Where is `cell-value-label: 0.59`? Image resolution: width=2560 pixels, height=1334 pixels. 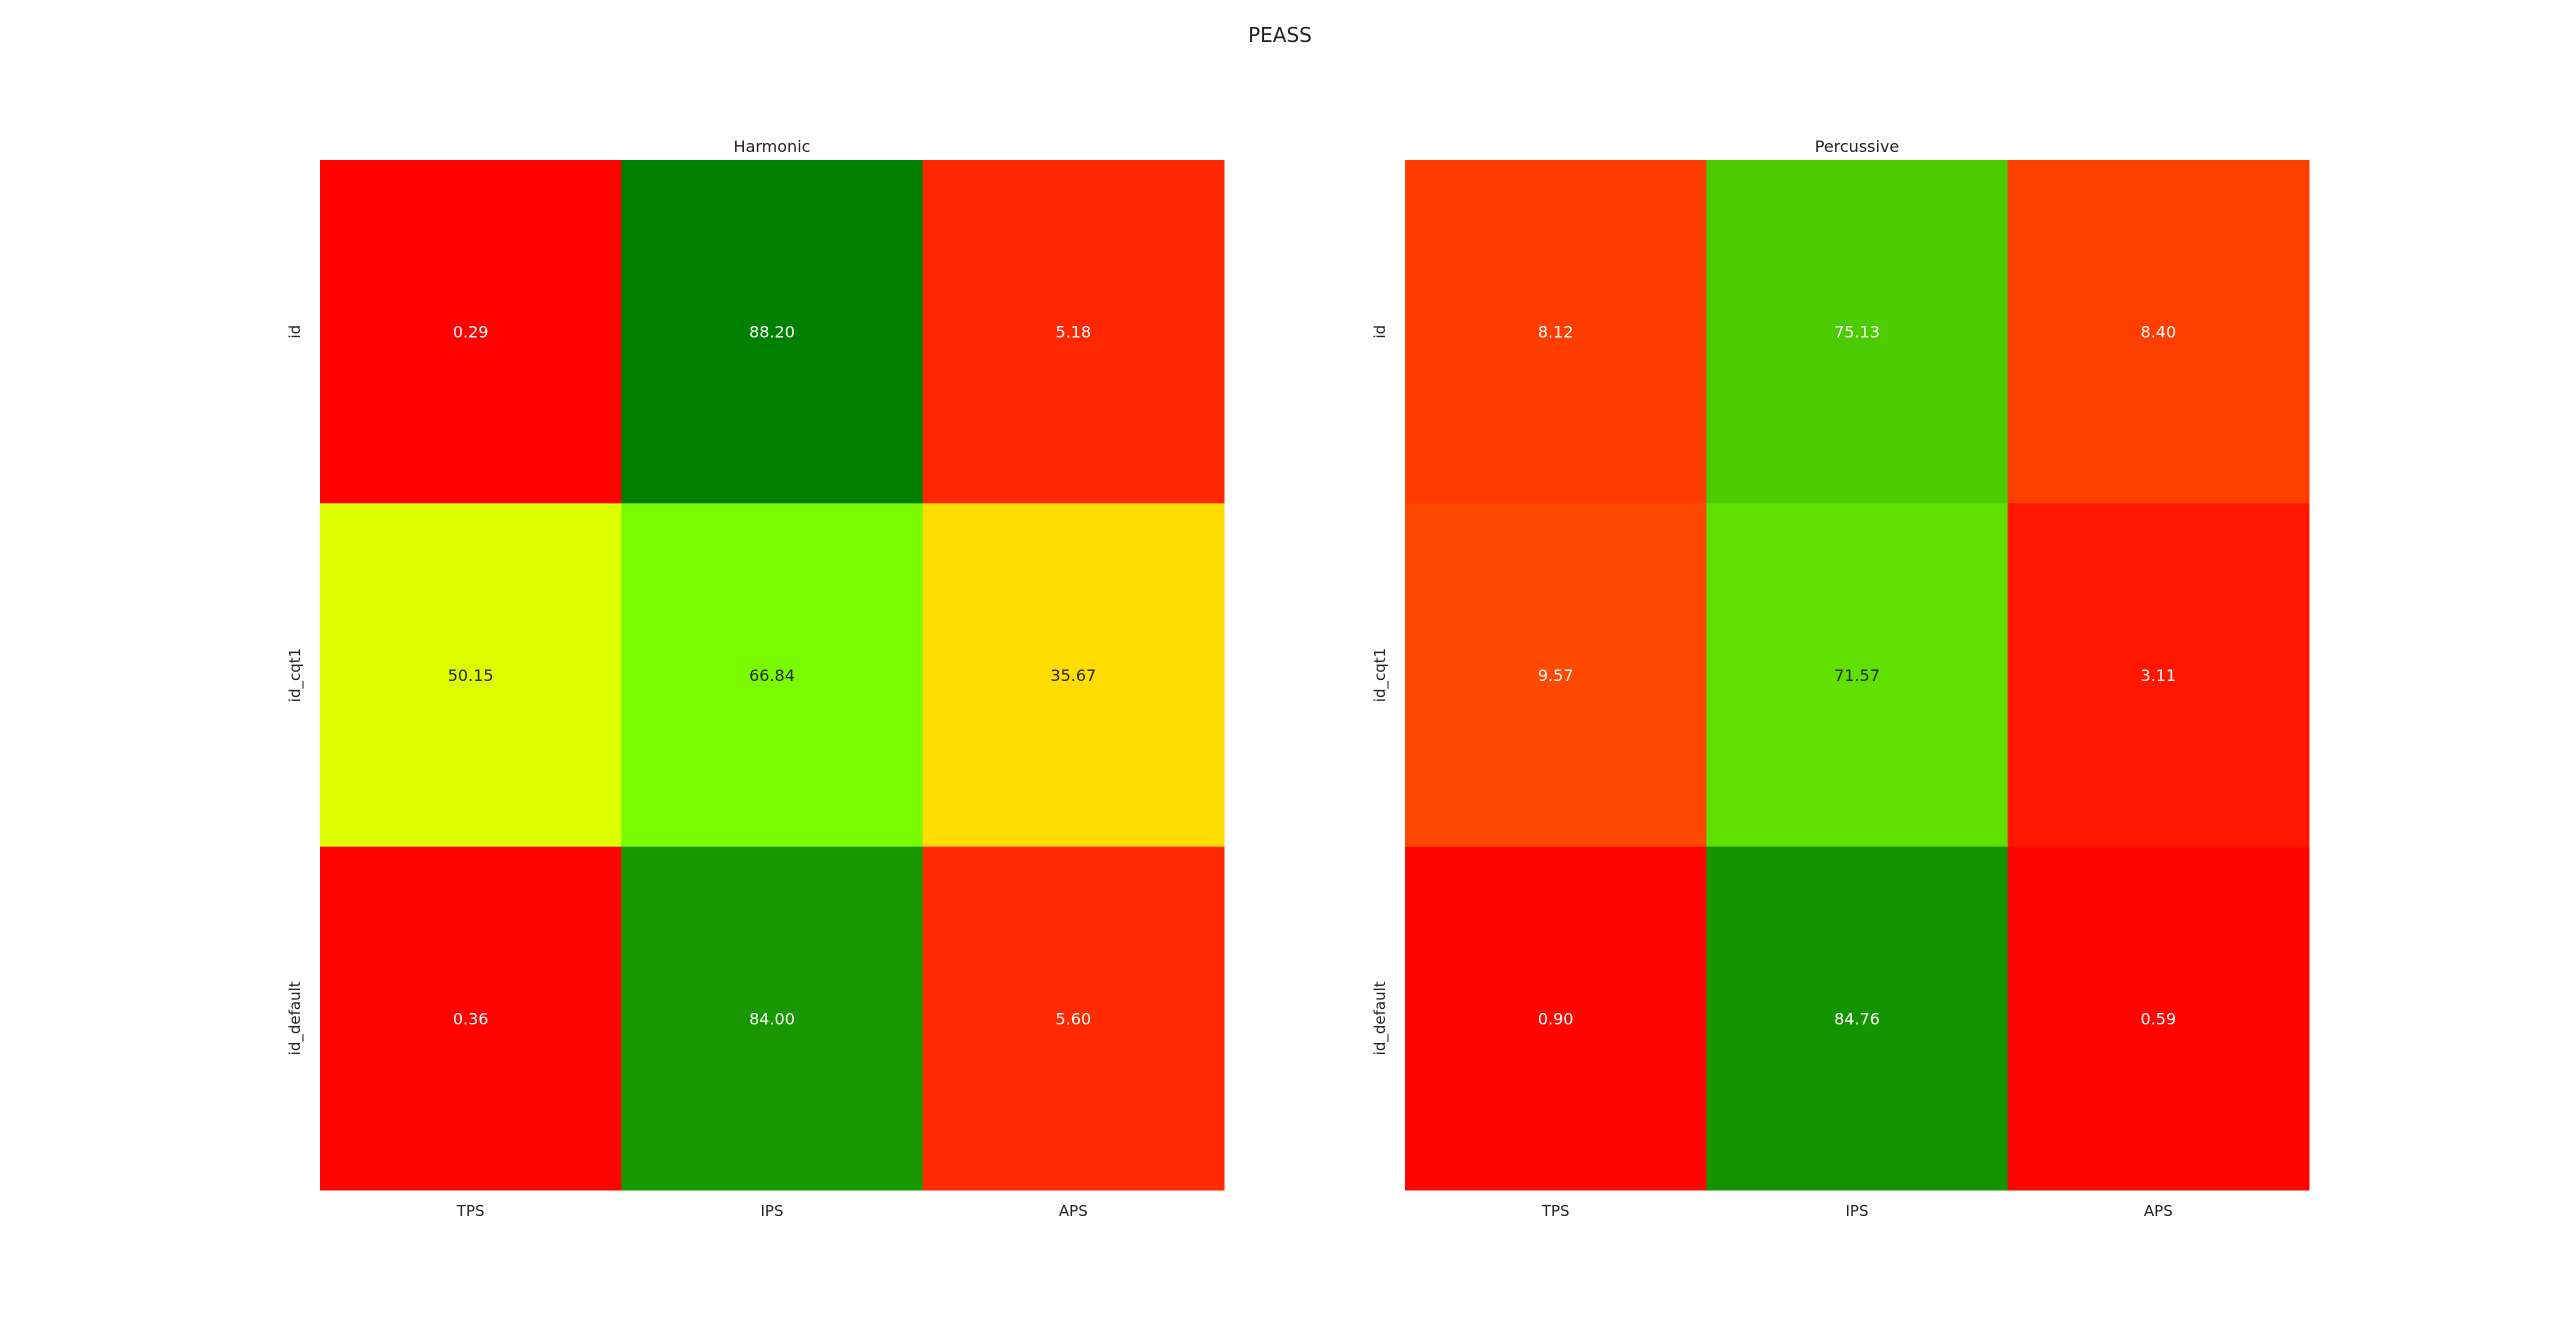 cell-value-label: 0.59 is located at coordinates (2159, 1018).